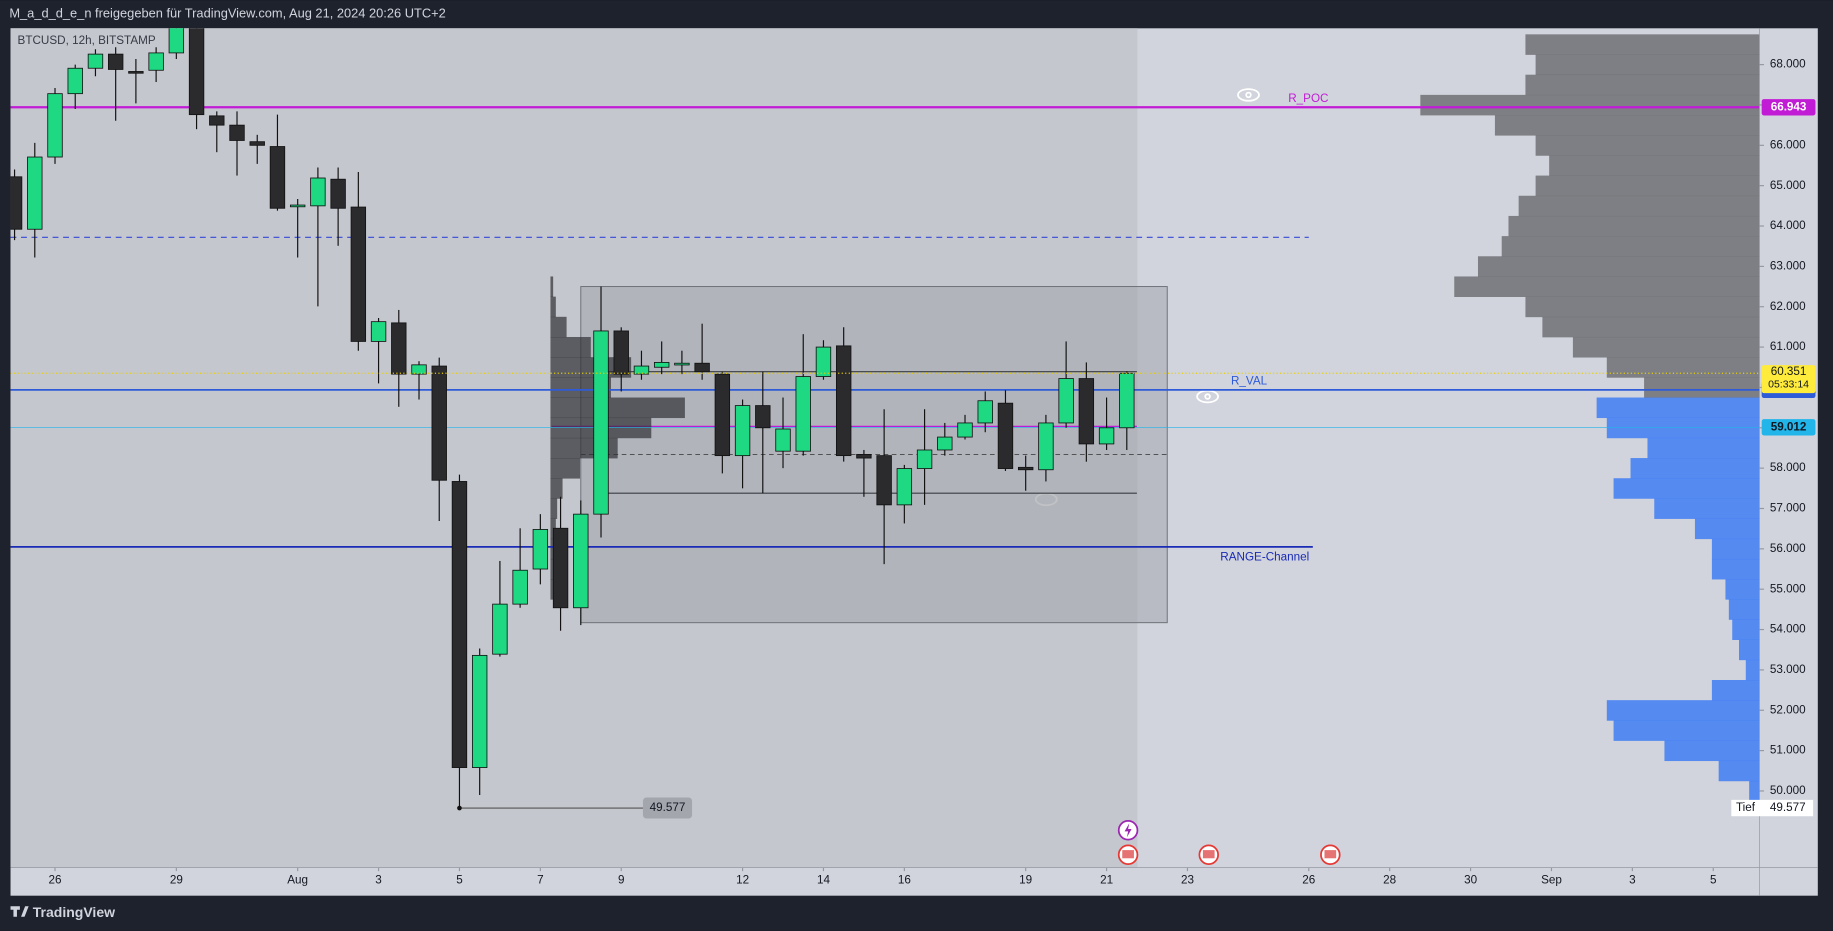 This screenshot has height=931, width=1833. Describe the element at coordinates (1788, 750) in the screenshot. I see `y-tick-label: 51.000` at that location.